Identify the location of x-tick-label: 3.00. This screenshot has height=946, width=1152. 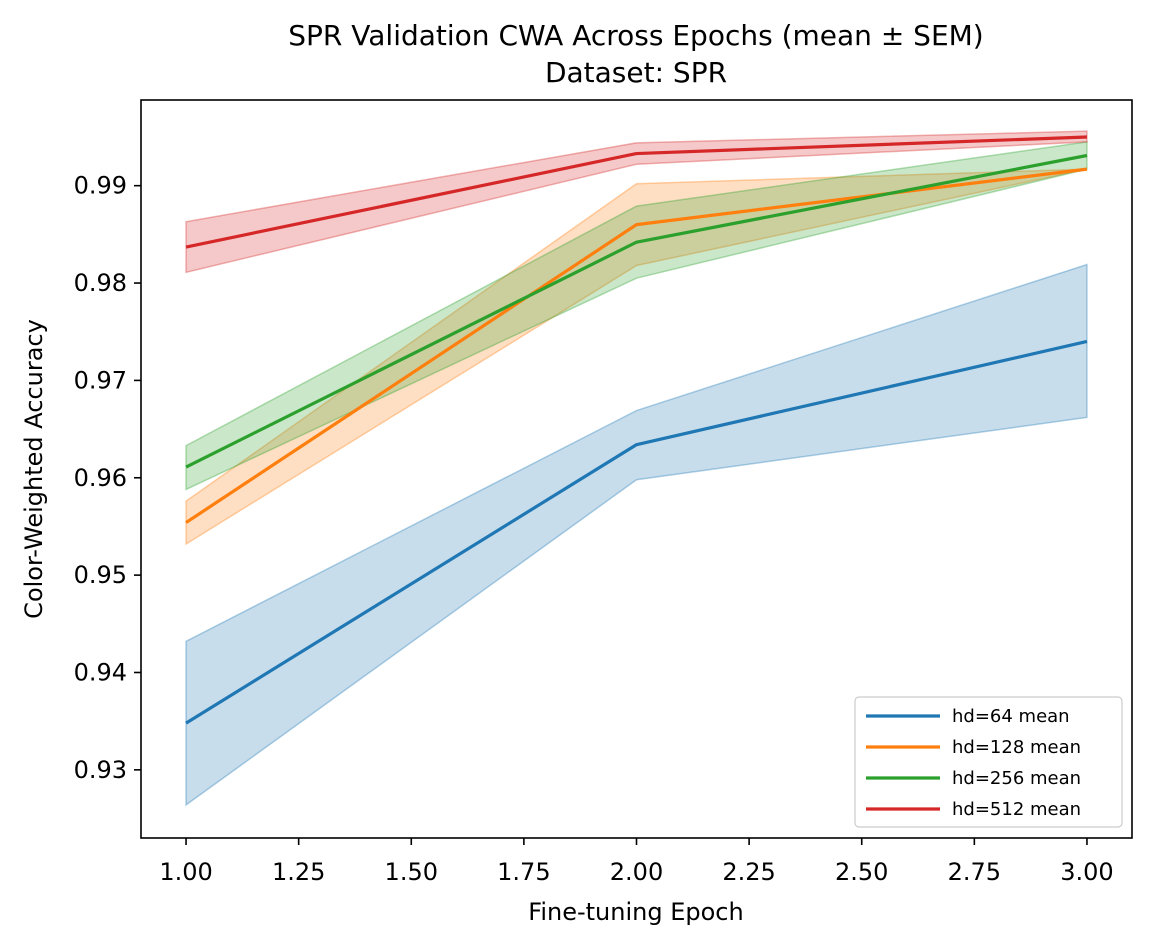
(1086, 872).